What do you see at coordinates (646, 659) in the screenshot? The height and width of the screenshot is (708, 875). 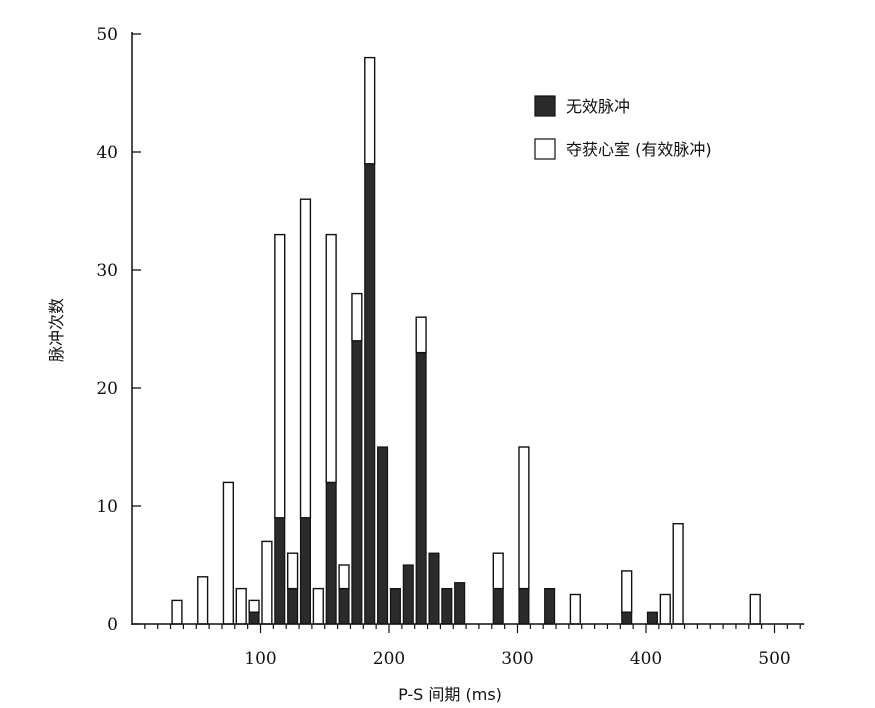 I see `x-tick-label: 400` at bounding box center [646, 659].